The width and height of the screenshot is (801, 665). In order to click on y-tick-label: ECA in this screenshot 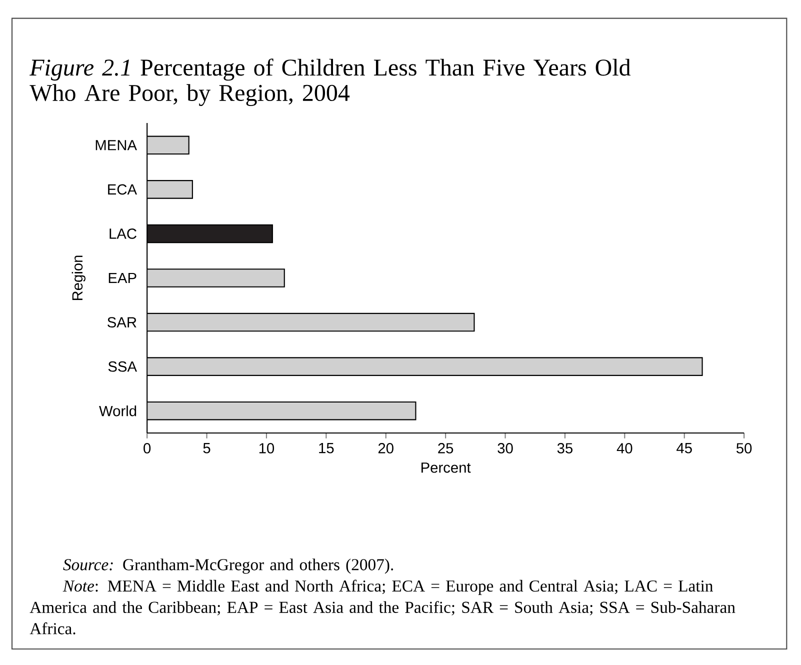, I will do `click(122, 189)`.